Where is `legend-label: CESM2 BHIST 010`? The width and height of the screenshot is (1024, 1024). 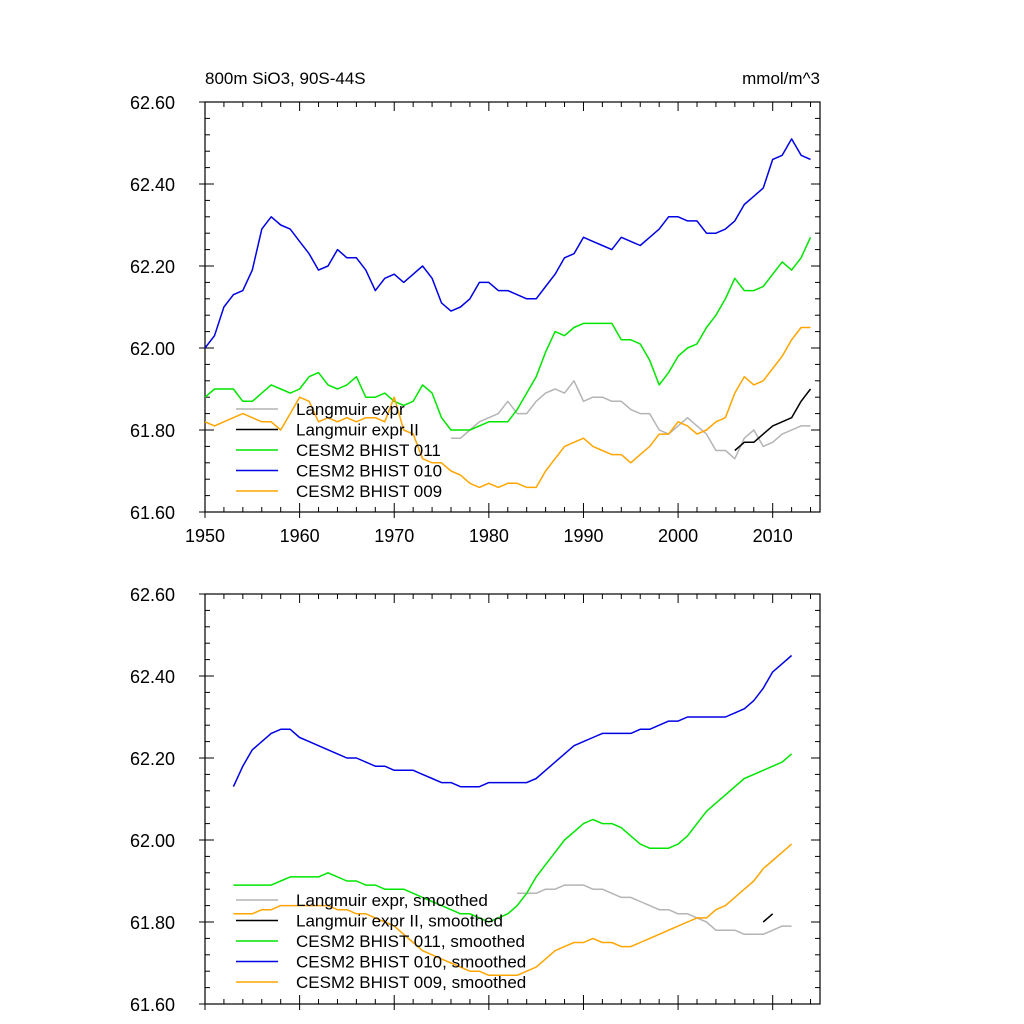 legend-label: CESM2 BHIST 010 is located at coordinates (369, 471).